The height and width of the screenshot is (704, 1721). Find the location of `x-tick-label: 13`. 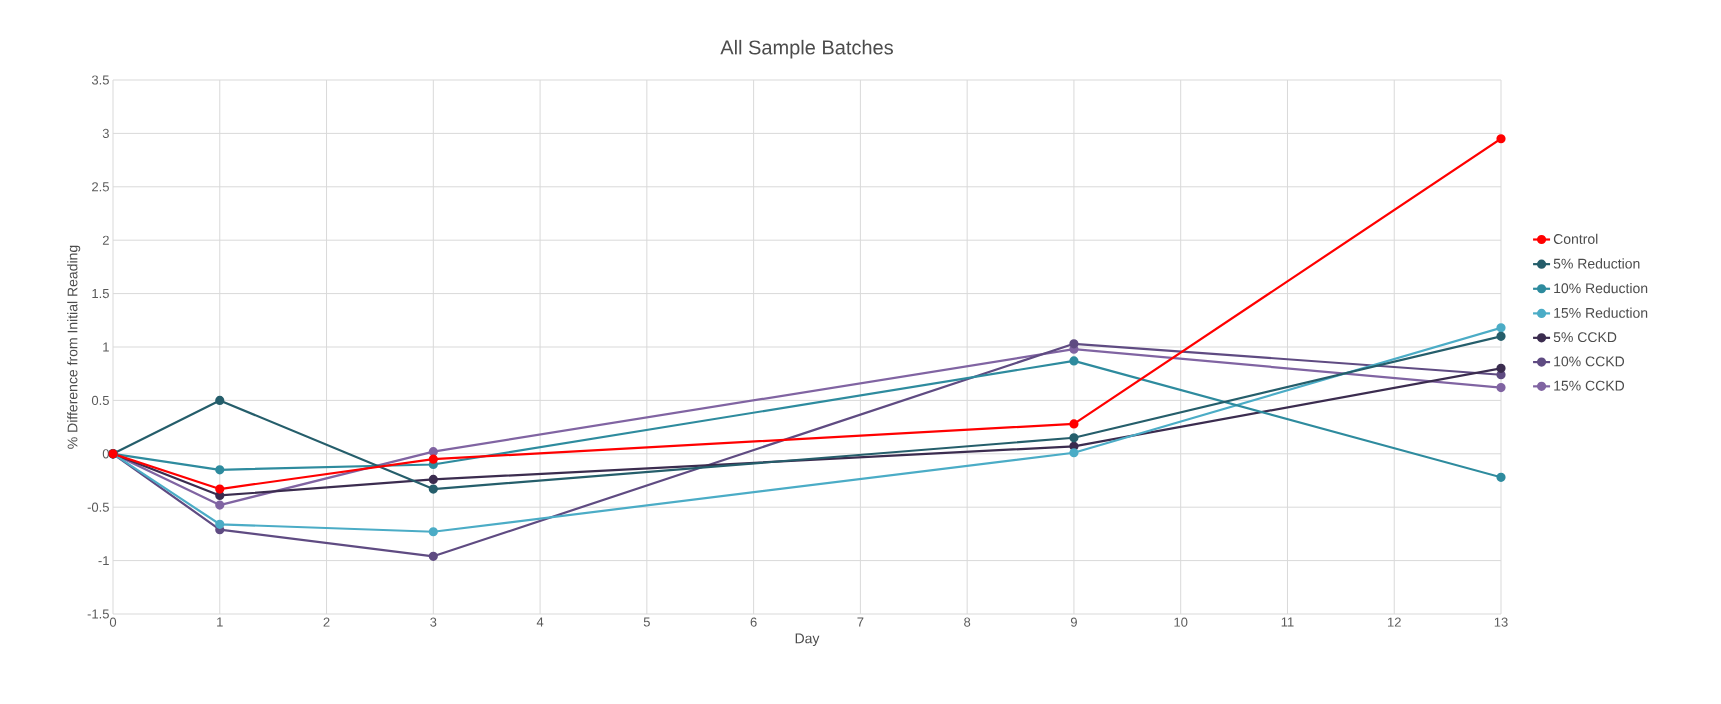

x-tick-label: 13 is located at coordinates (1501, 622).